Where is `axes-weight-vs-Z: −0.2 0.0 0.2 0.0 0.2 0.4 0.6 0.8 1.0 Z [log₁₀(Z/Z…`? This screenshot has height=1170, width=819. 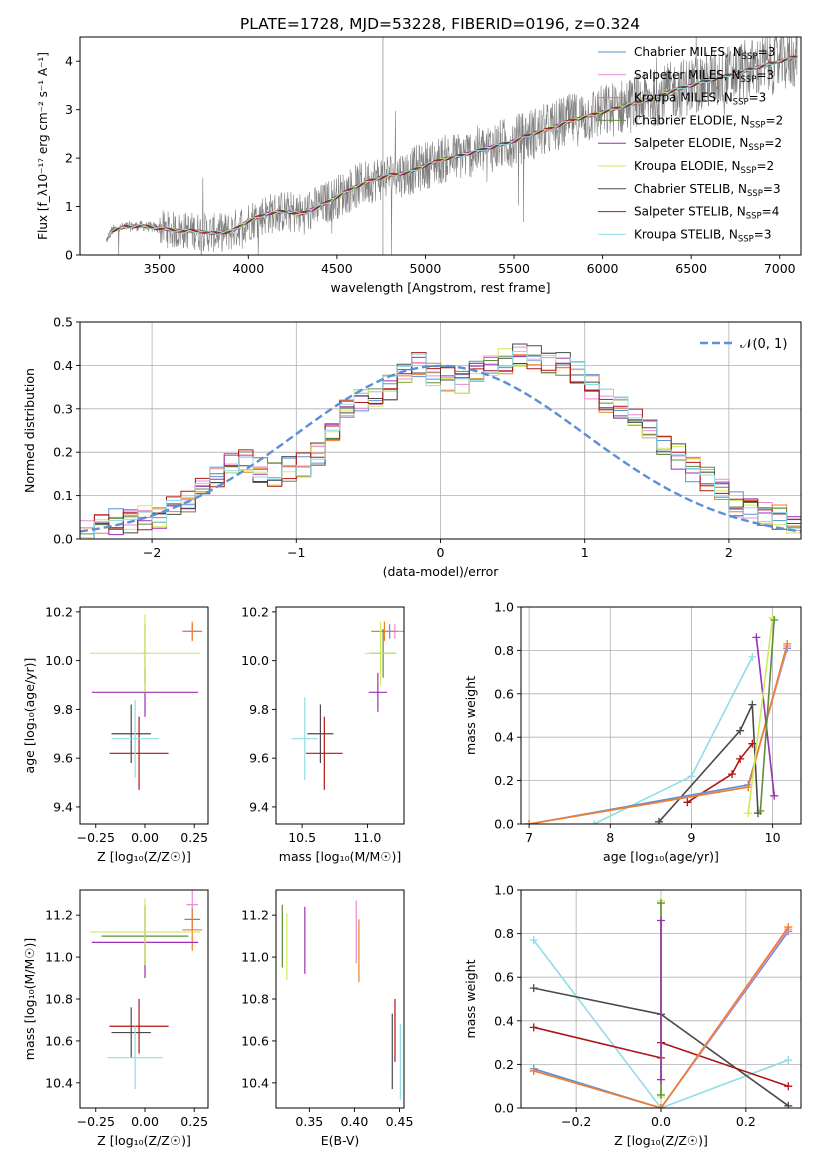 axes-weight-vs-Z: −0.2 0.0 0.2 0.0 0.2 0.4 0.6 0.8 1.0 Z [log₁₀(Z/Z… is located at coordinates (632, 1015).